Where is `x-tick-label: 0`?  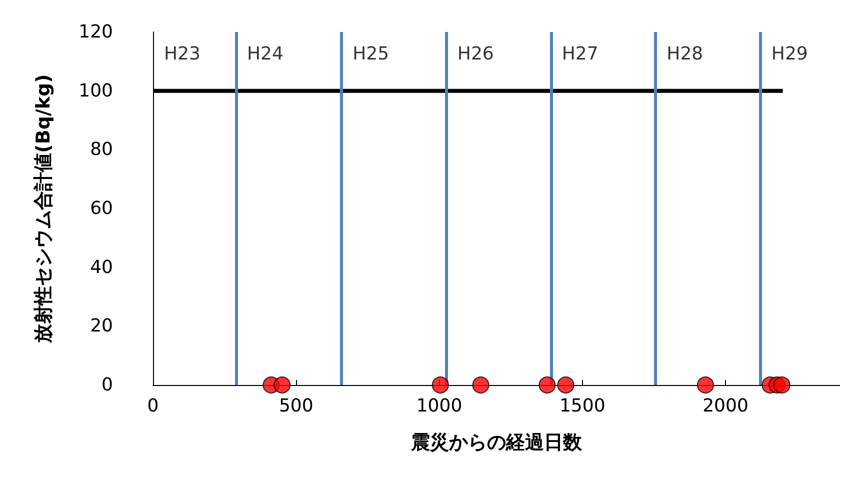
x-tick-label: 0 is located at coordinates (153, 406).